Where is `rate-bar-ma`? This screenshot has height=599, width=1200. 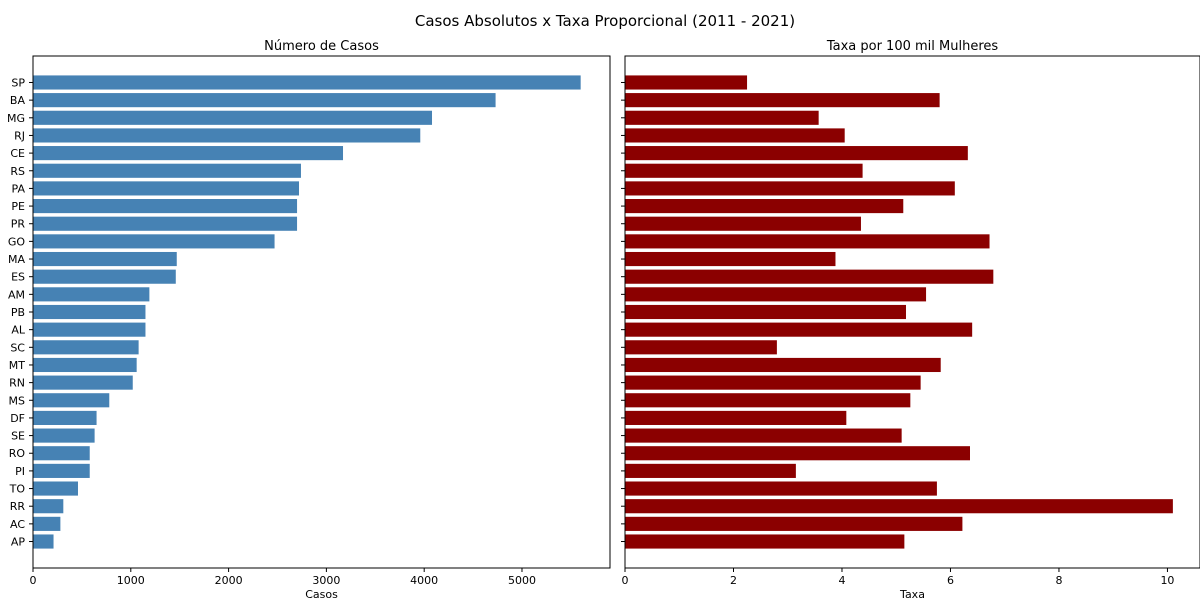 rate-bar-ma is located at coordinates (730, 259).